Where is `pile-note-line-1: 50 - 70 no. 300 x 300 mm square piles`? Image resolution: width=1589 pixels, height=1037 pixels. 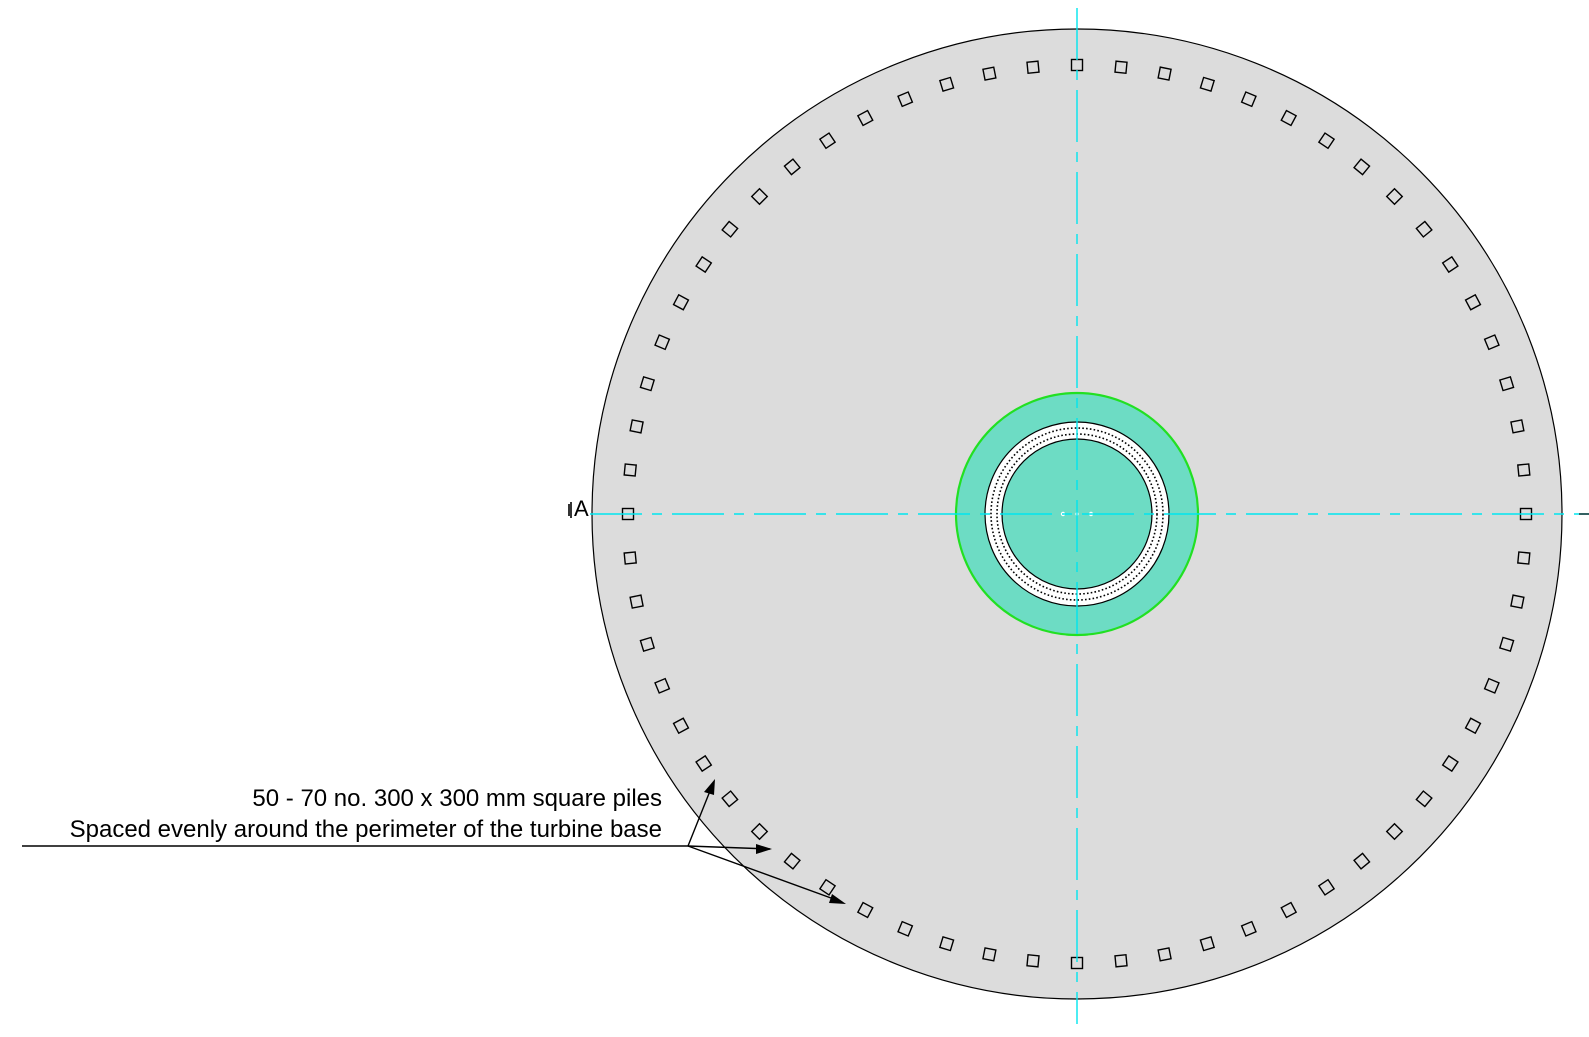
pile-note-line-1: 50 - 70 no. 300 x 300 mm square piles is located at coordinates (457, 798).